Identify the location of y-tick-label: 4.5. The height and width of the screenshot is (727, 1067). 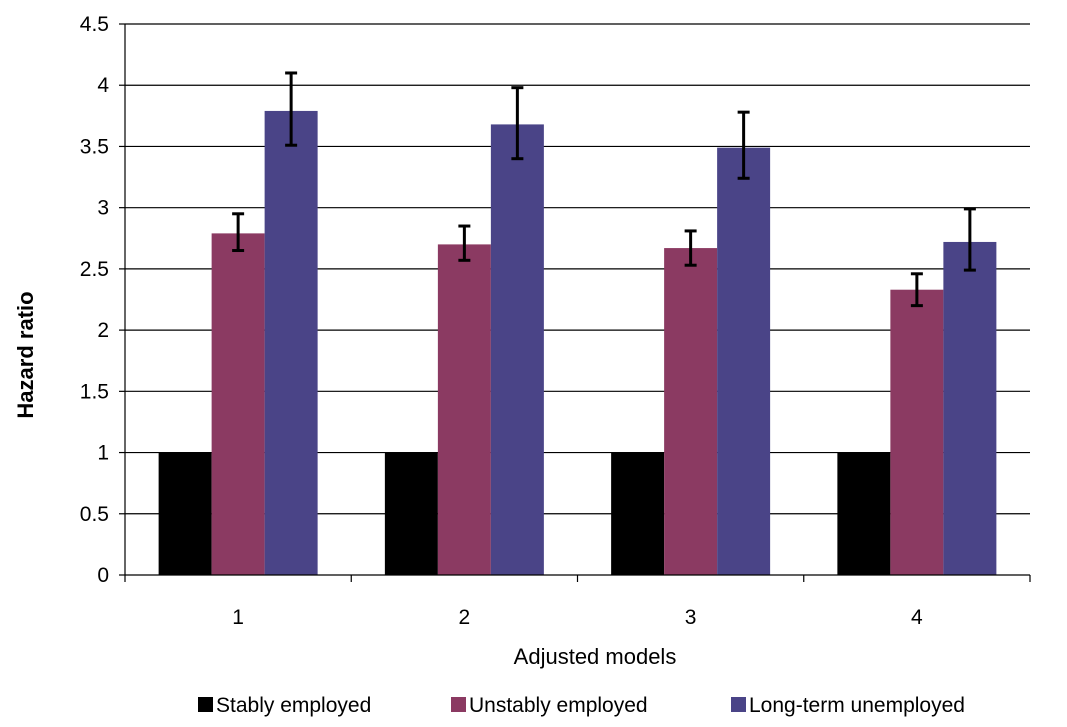
(94, 24).